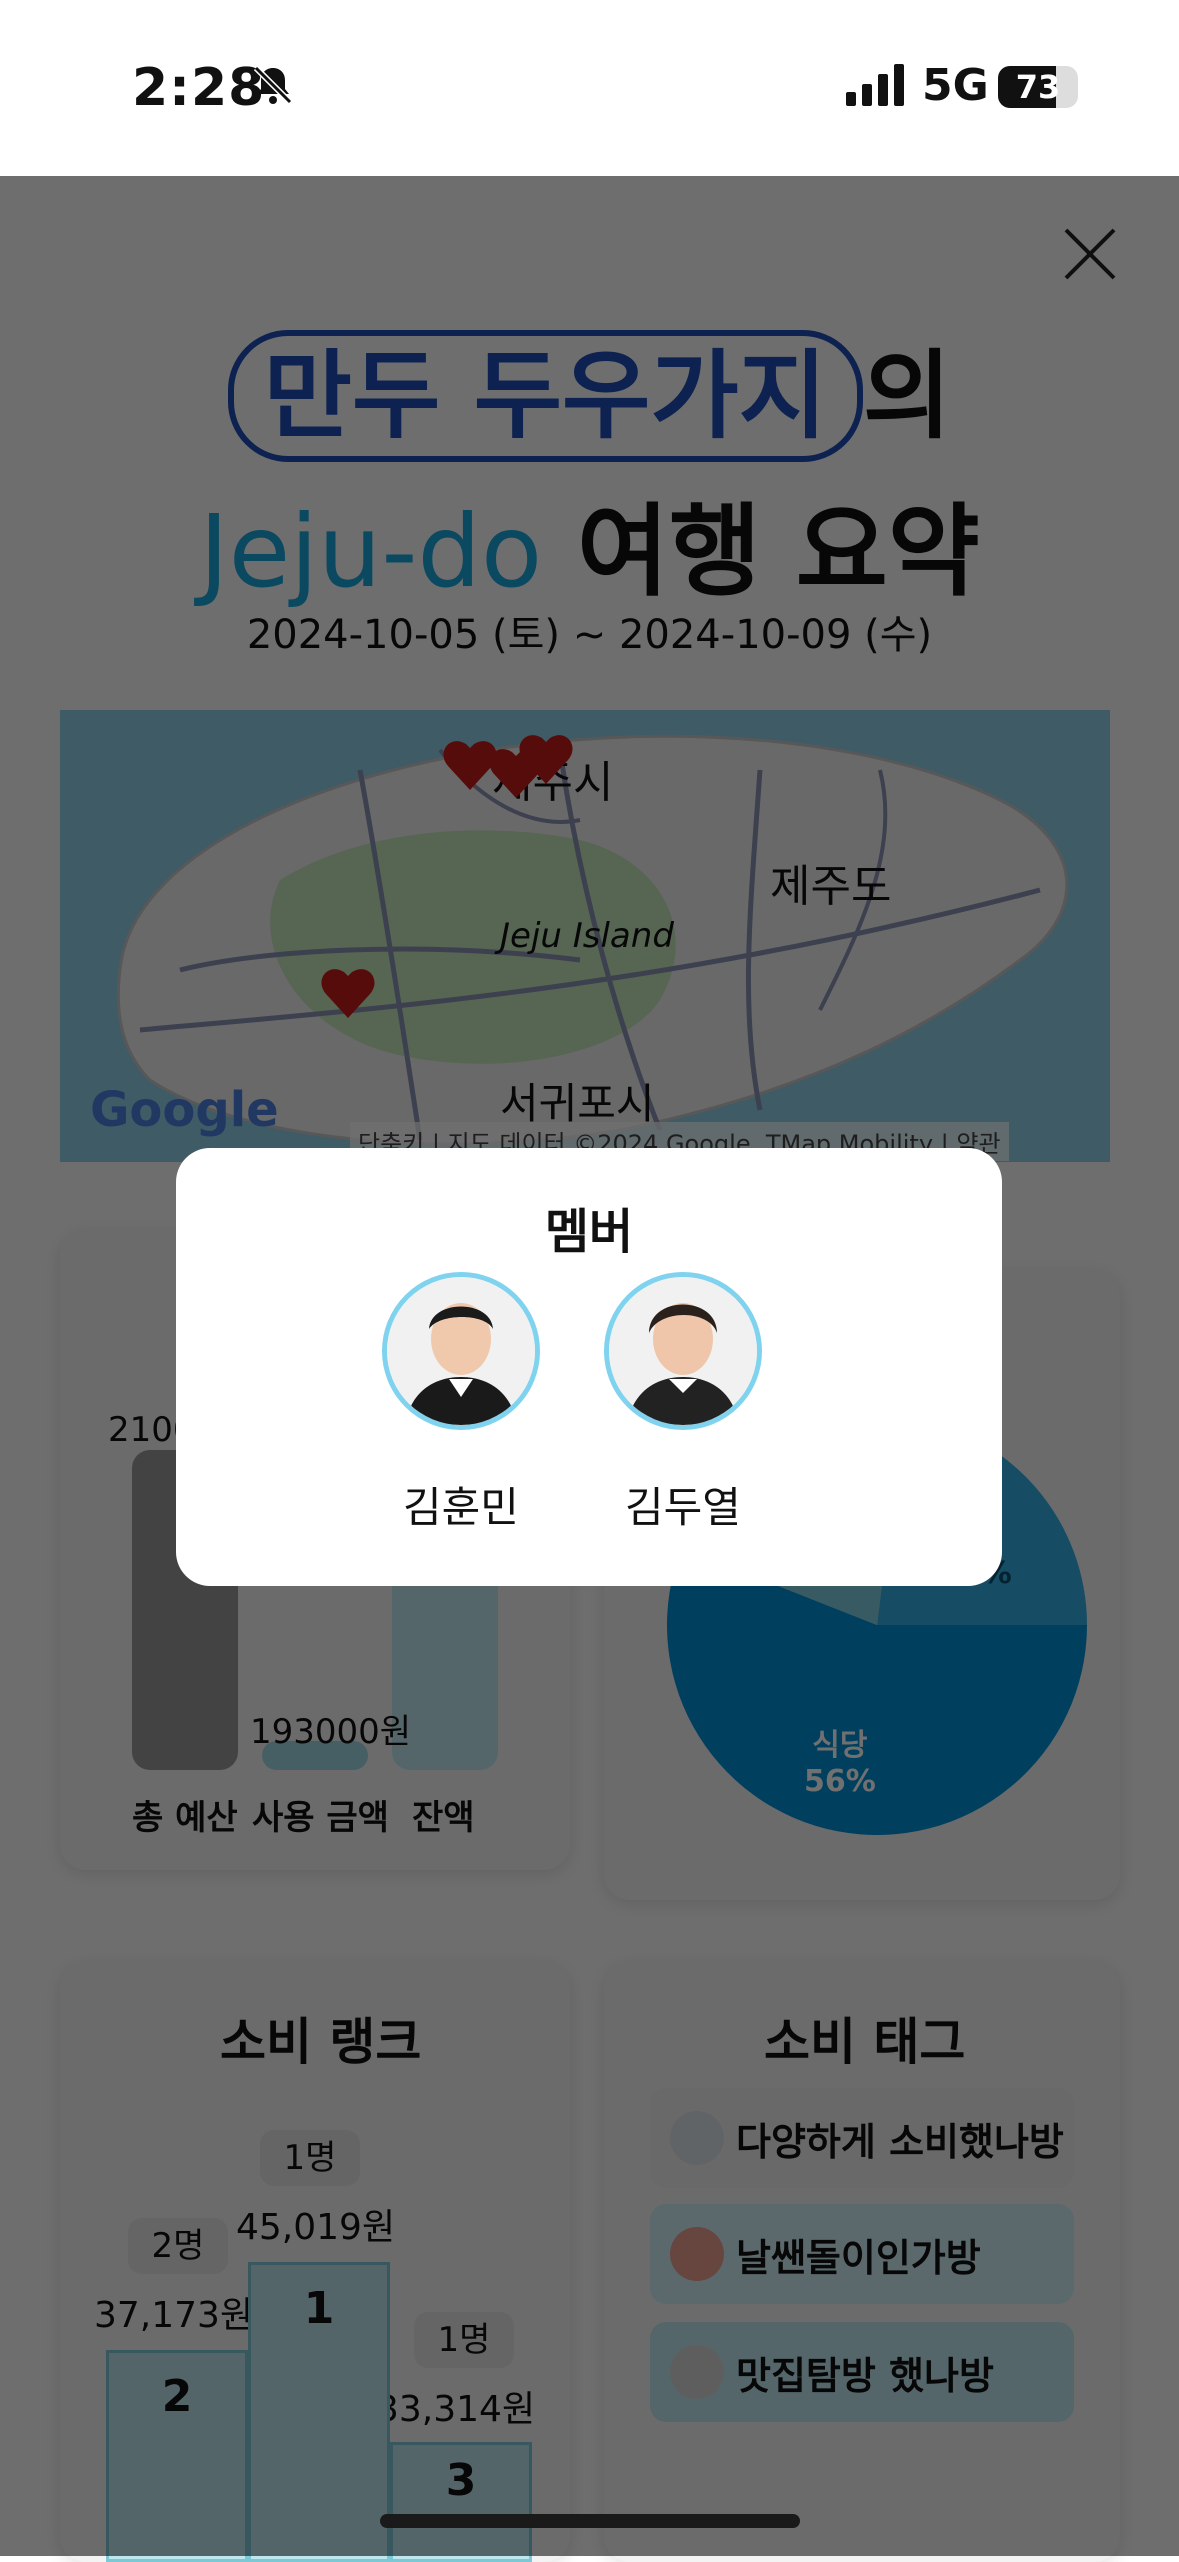 This screenshot has height=2562, width=1179. I want to click on battery-level: 73, so click(1038, 87).